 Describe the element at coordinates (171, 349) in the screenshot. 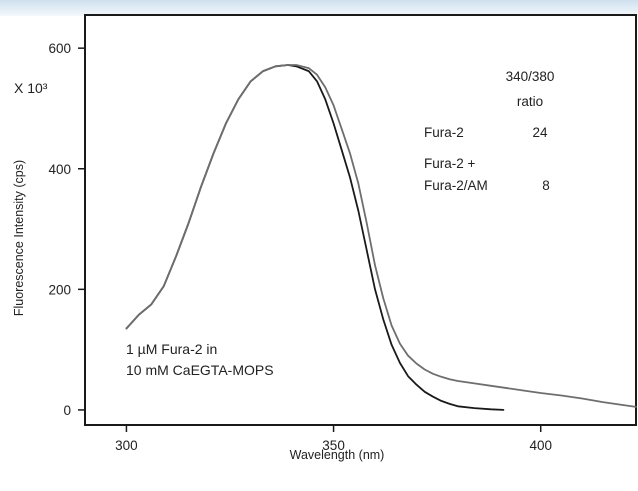

I see `sample-note-line1: 1 µM Fura-2 in` at that location.